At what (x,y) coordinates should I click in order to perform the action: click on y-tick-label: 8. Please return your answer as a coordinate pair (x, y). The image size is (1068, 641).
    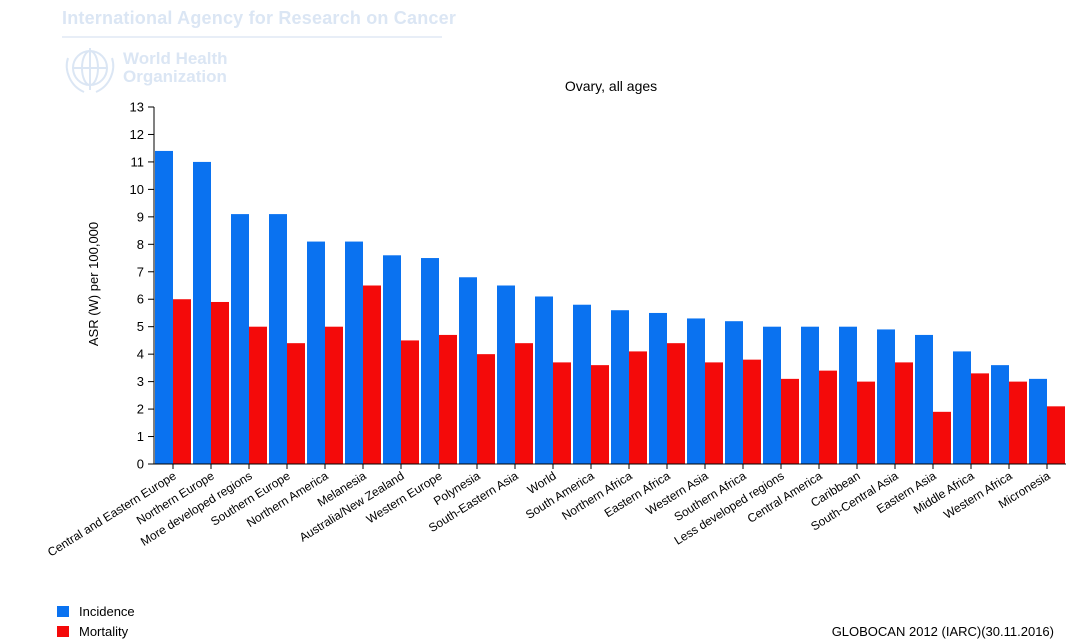
    Looking at the image, I should click on (140, 244).